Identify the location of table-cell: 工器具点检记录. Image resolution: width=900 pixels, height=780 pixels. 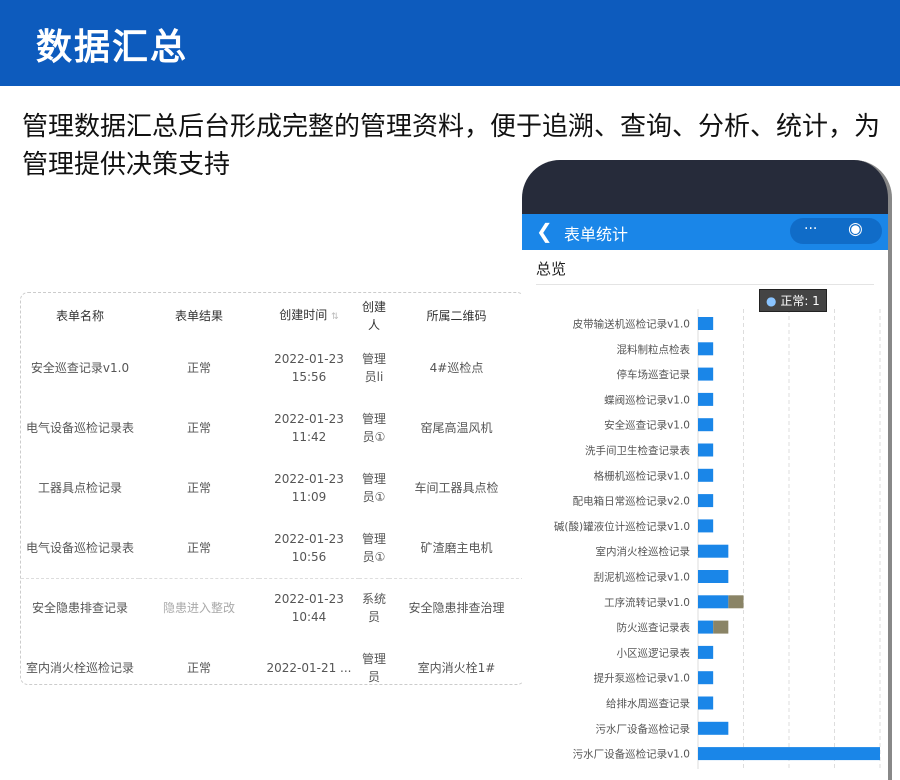
(79, 488).